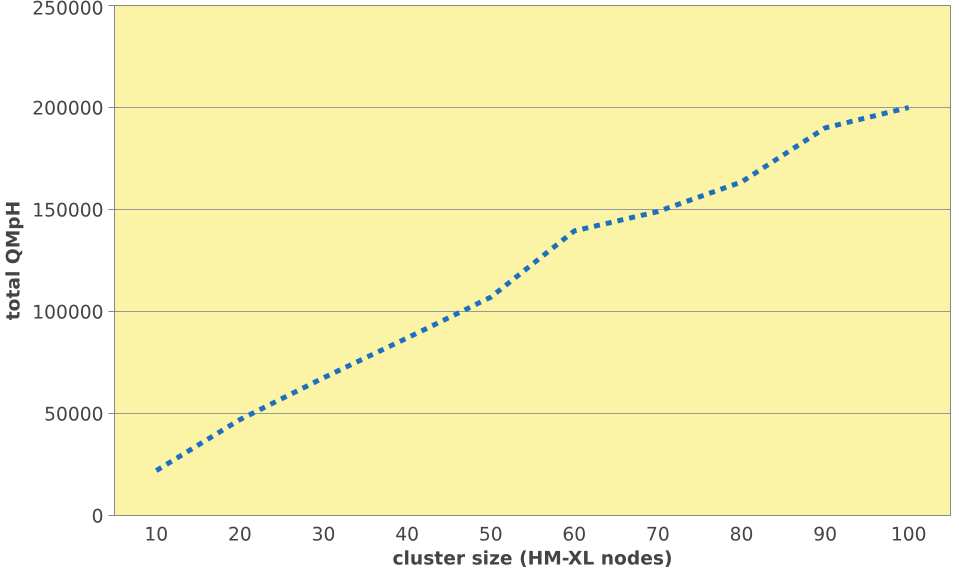 Image resolution: width=959 pixels, height=576 pixels. I want to click on x-tick-label: 100, so click(908, 535).